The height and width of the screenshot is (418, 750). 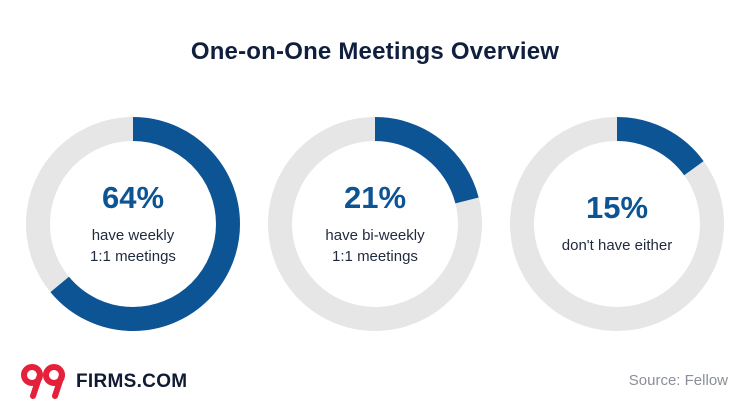 What do you see at coordinates (617, 207) in the screenshot?
I see `percent-label: 15%` at bounding box center [617, 207].